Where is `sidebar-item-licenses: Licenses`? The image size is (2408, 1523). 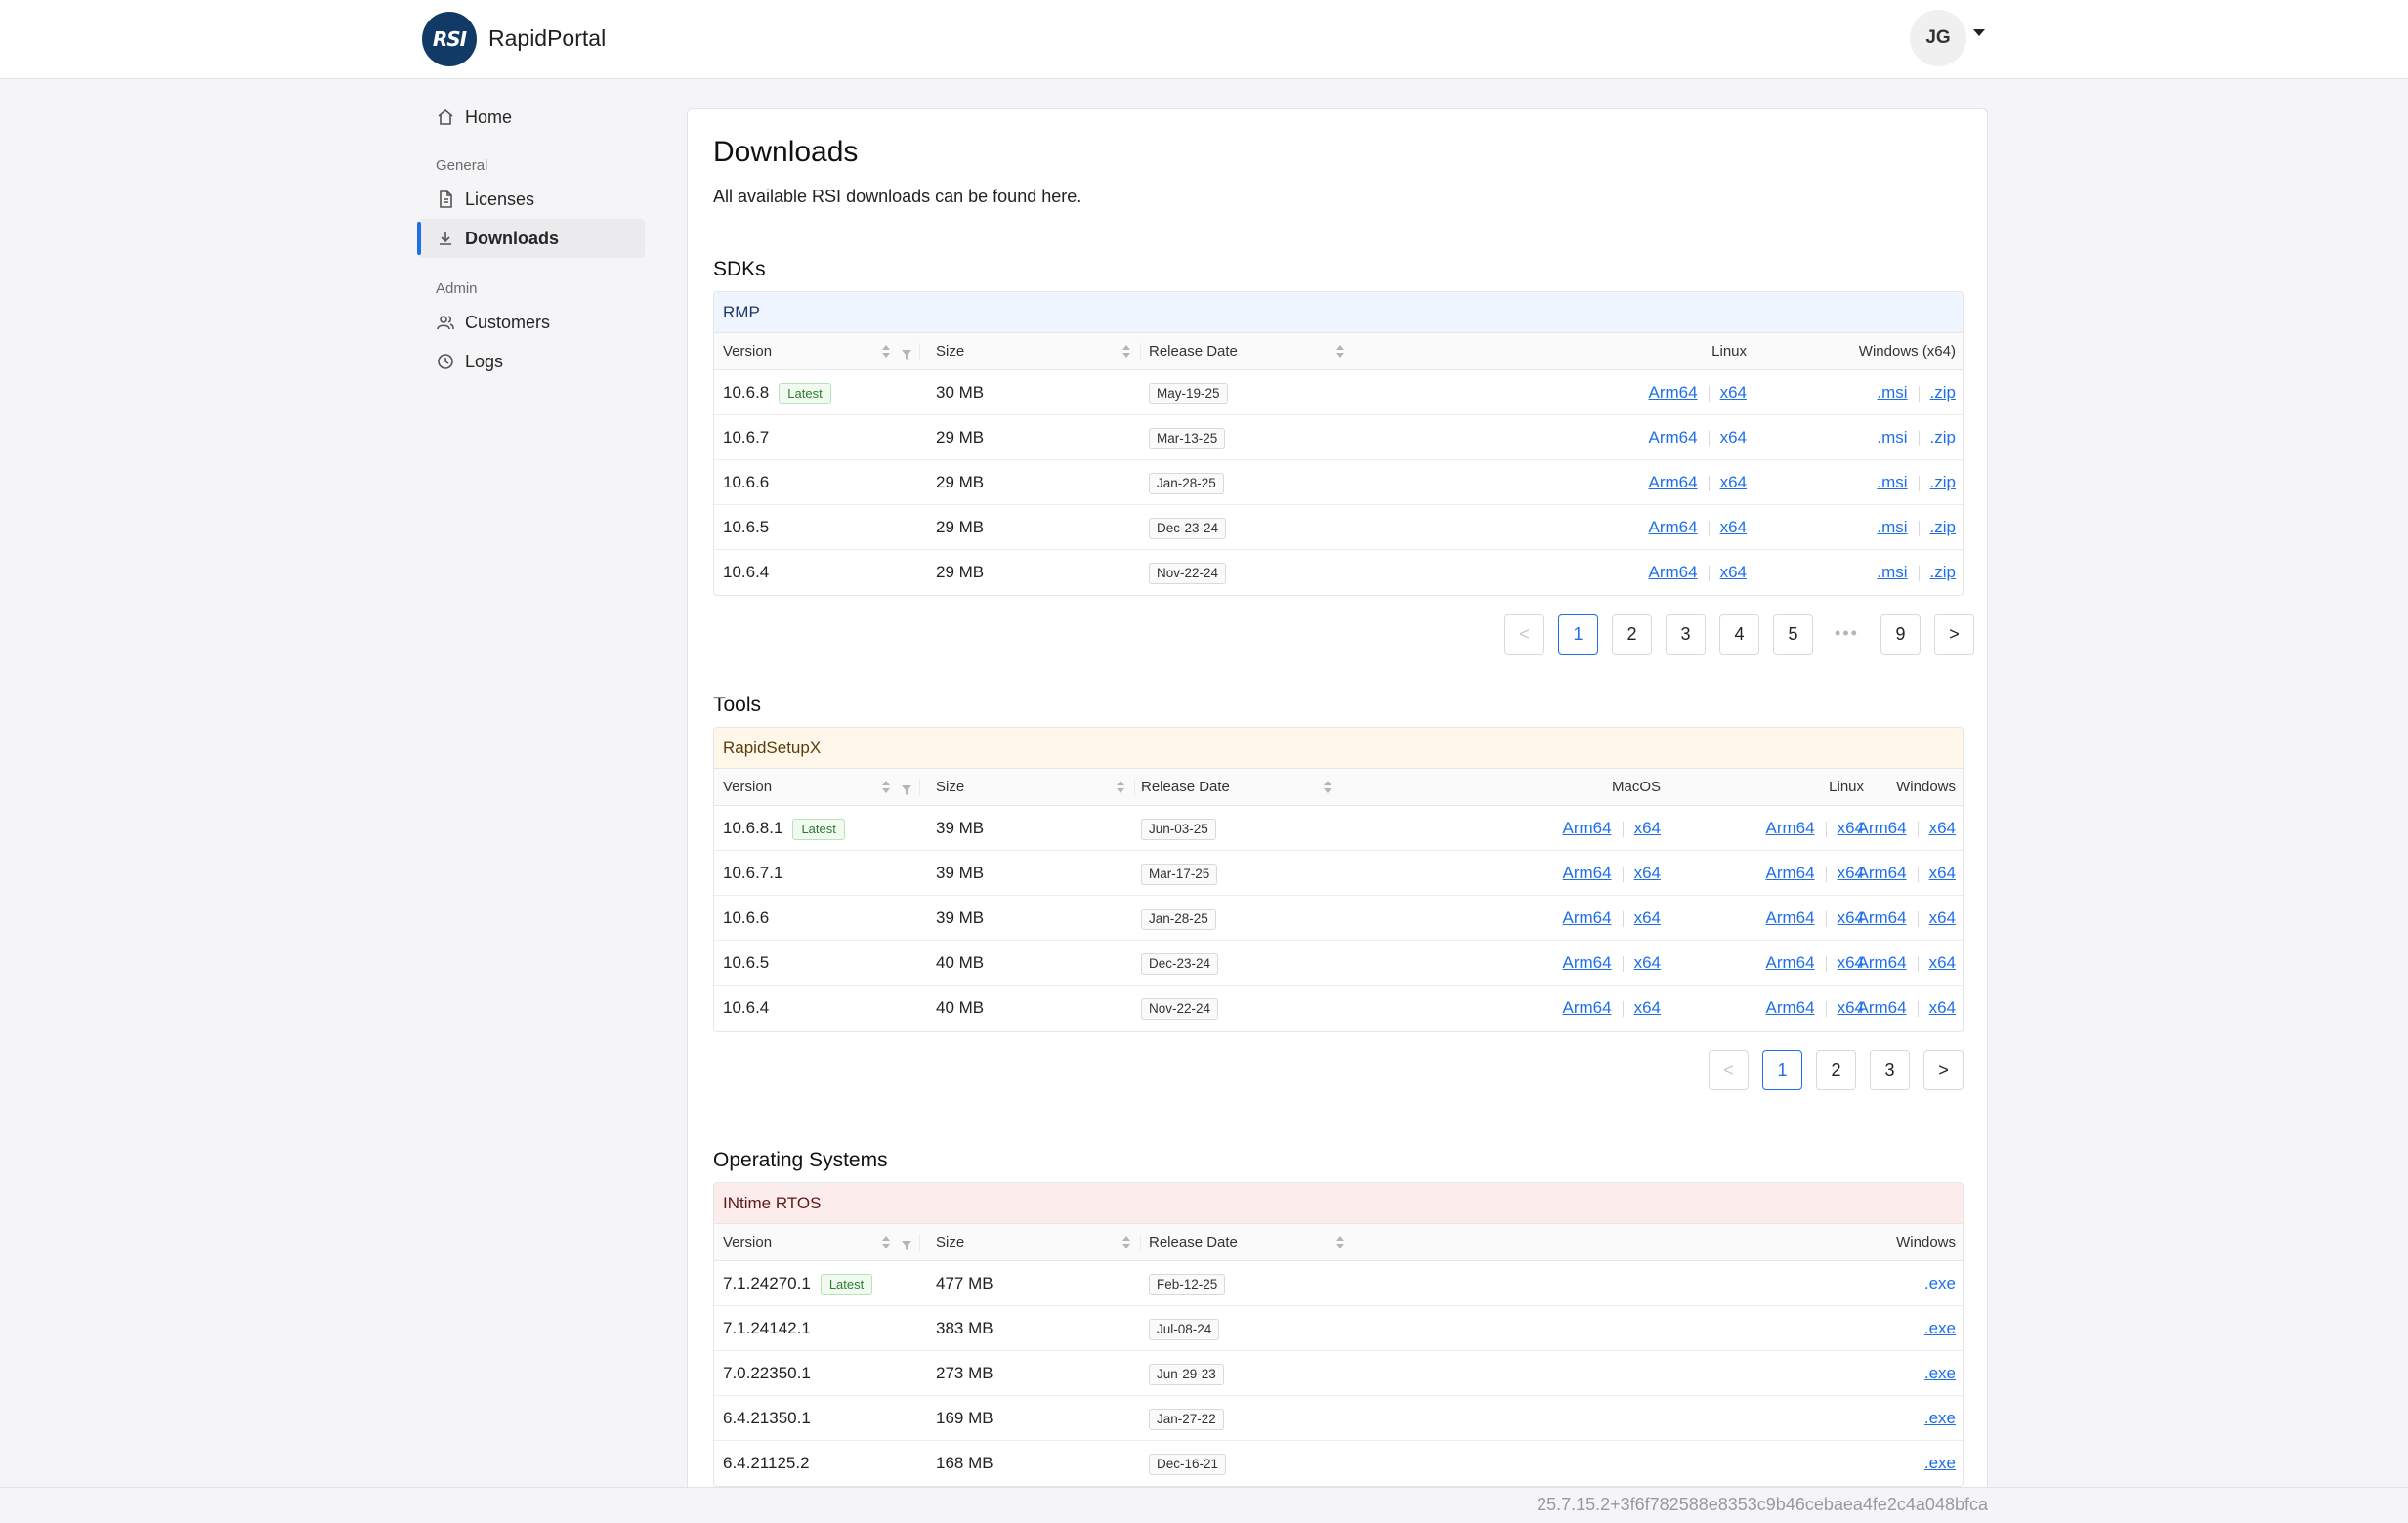
sidebar-item-licenses: Licenses is located at coordinates (531, 199).